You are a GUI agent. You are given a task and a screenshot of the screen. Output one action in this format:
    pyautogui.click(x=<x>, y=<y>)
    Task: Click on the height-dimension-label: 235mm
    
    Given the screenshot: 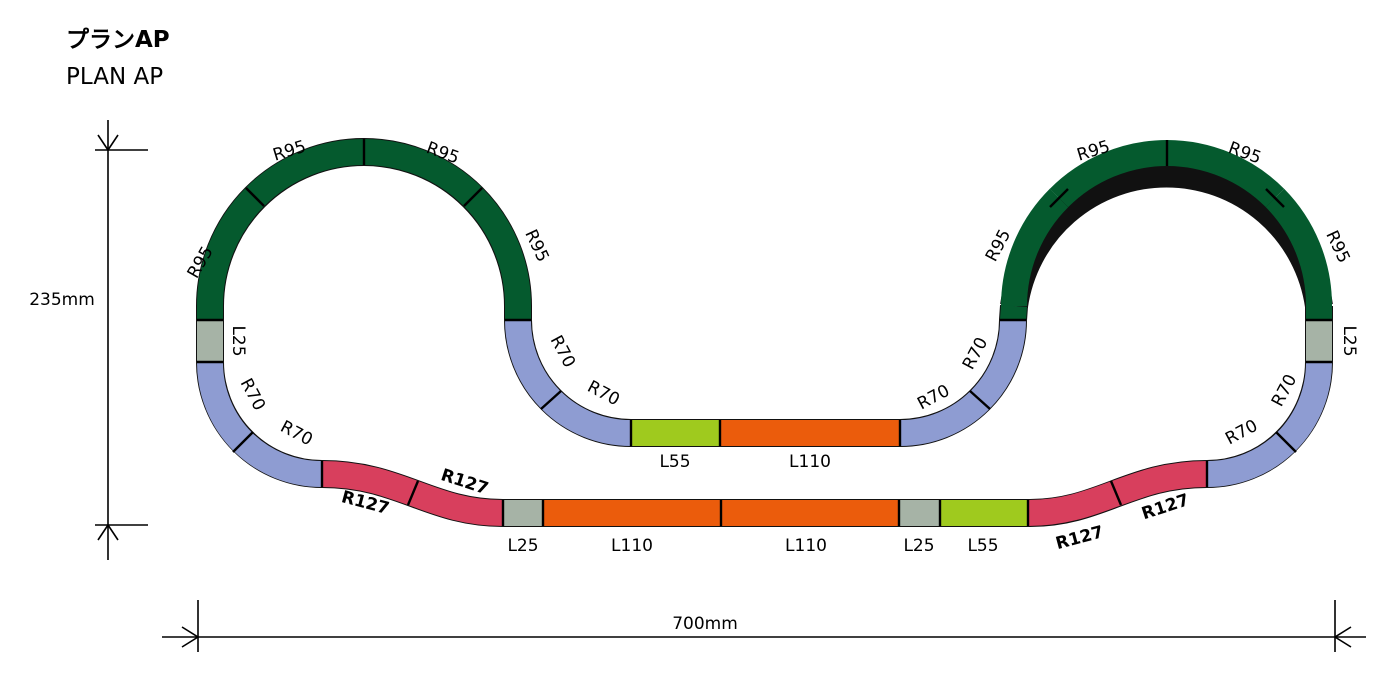 What is the action you would take?
    pyautogui.click(x=62, y=300)
    